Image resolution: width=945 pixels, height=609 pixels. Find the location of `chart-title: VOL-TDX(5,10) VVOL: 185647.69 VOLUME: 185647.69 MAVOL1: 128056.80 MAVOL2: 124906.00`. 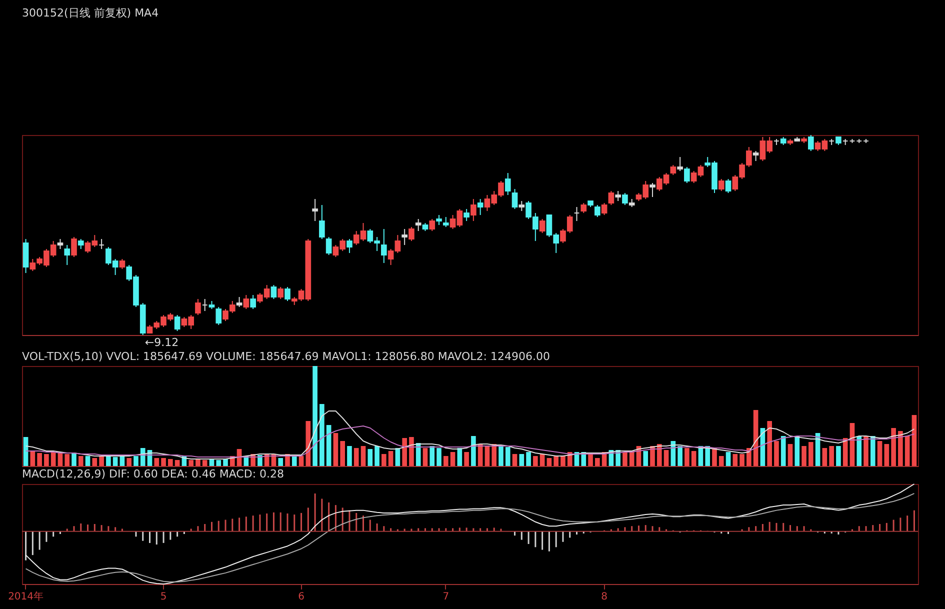

chart-title: VOL-TDX(5,10) VVOL: 185647.69 VOLUME: 185647.69 MAVOL1: 128056.80 MAVOL2: 124906.00 is located at coordinates (286, 356).